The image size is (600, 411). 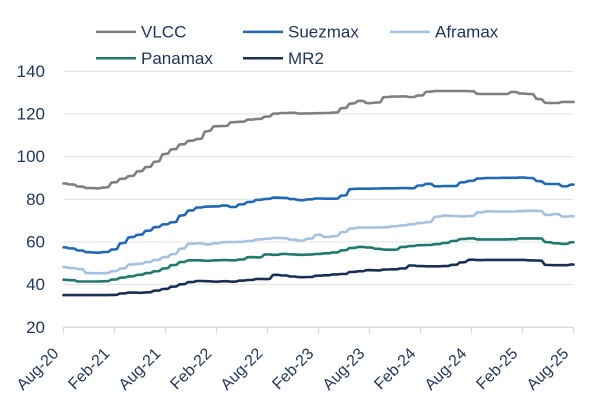 I want to click on svg-text: Aug-21, so click(x=140, y=369).